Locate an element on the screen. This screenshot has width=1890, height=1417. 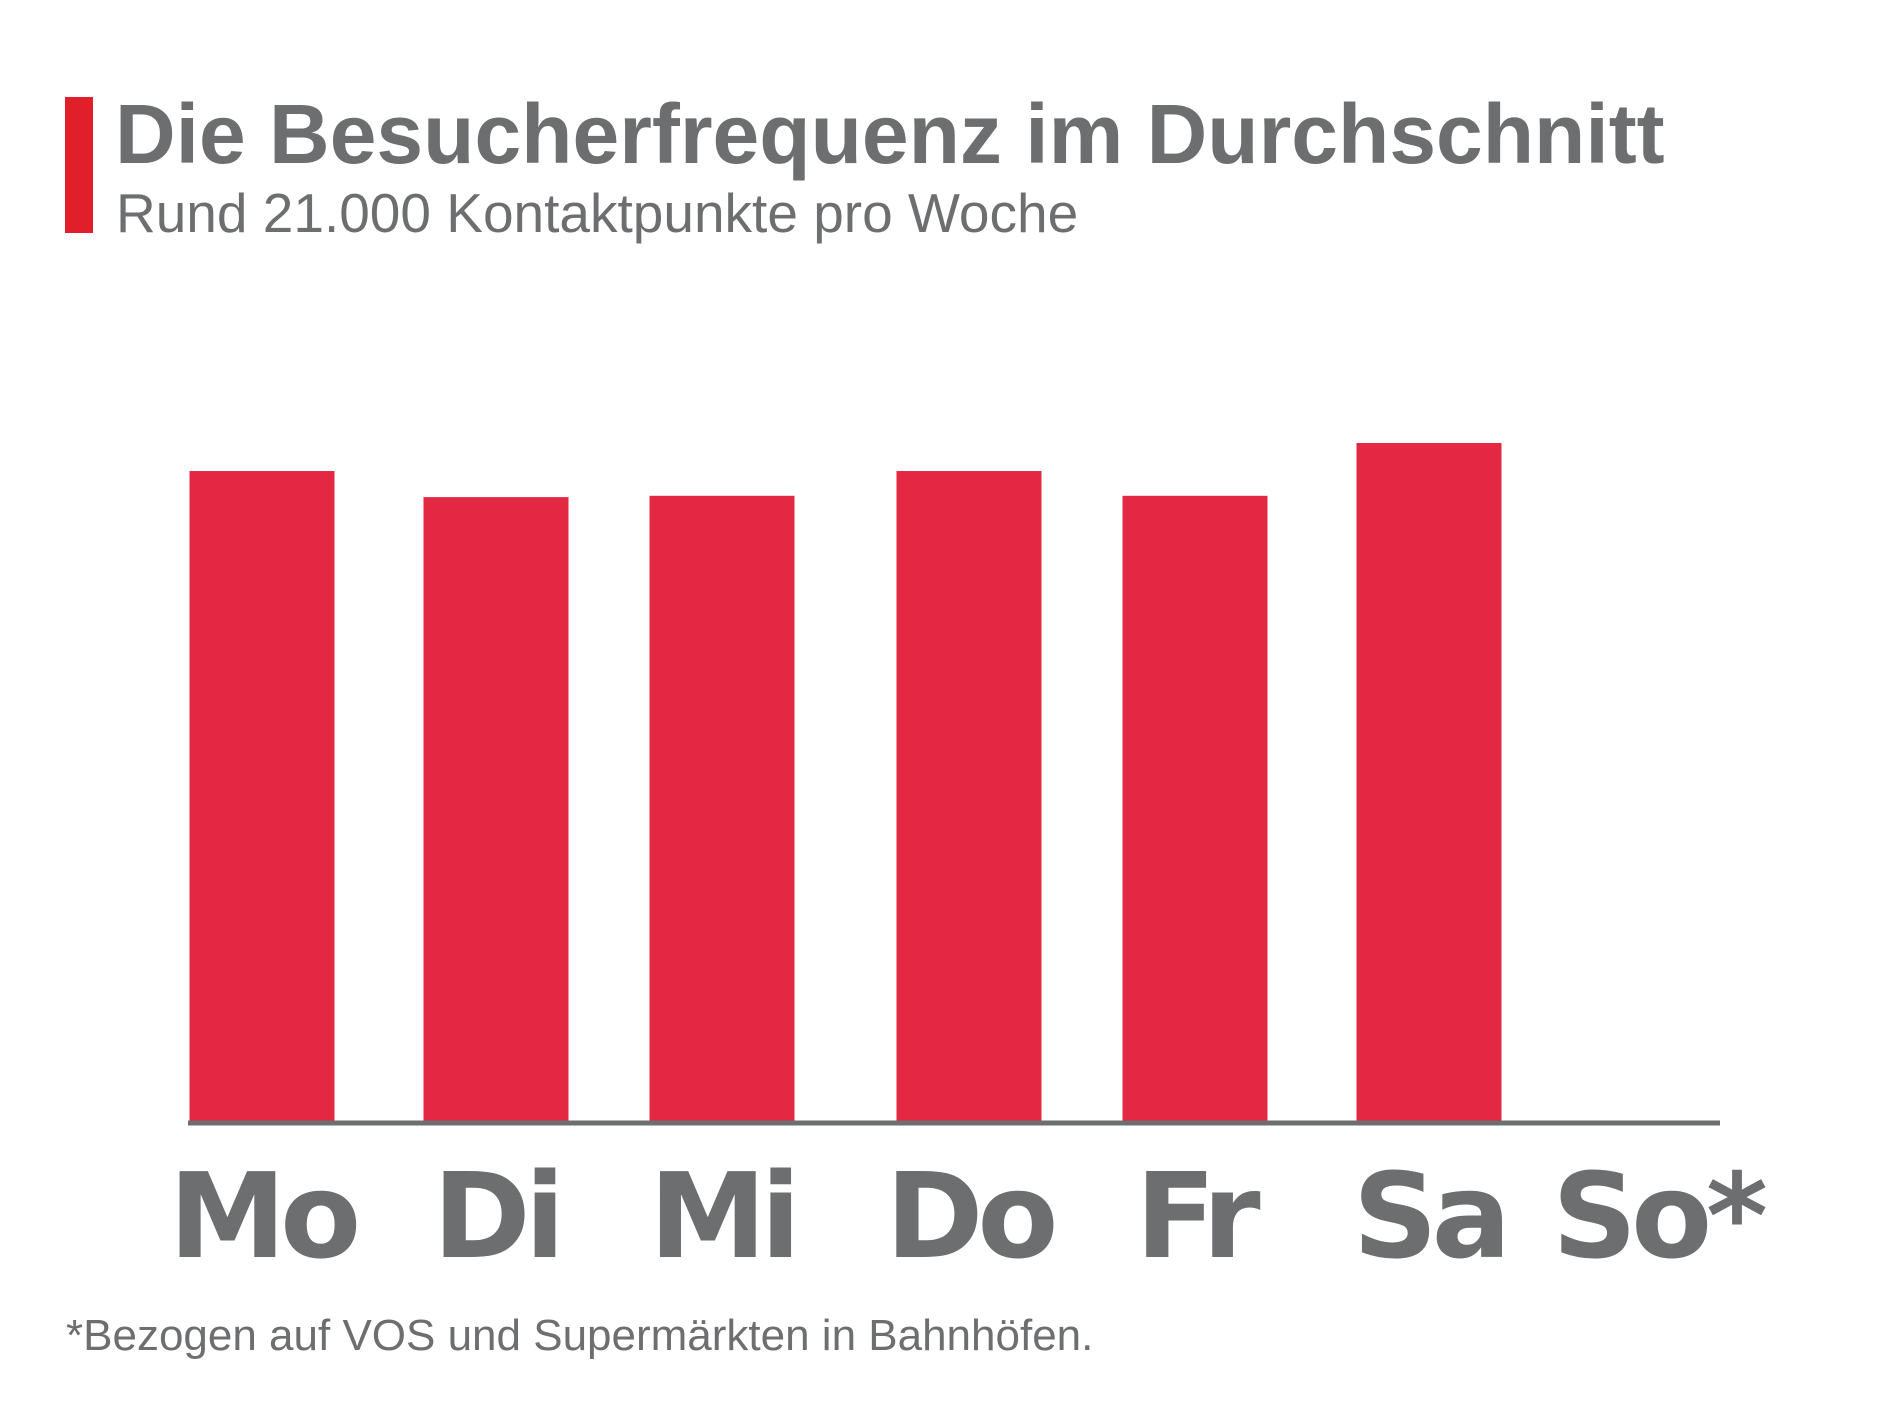
category-label-do: Do is located at coordinates (969, 1216).